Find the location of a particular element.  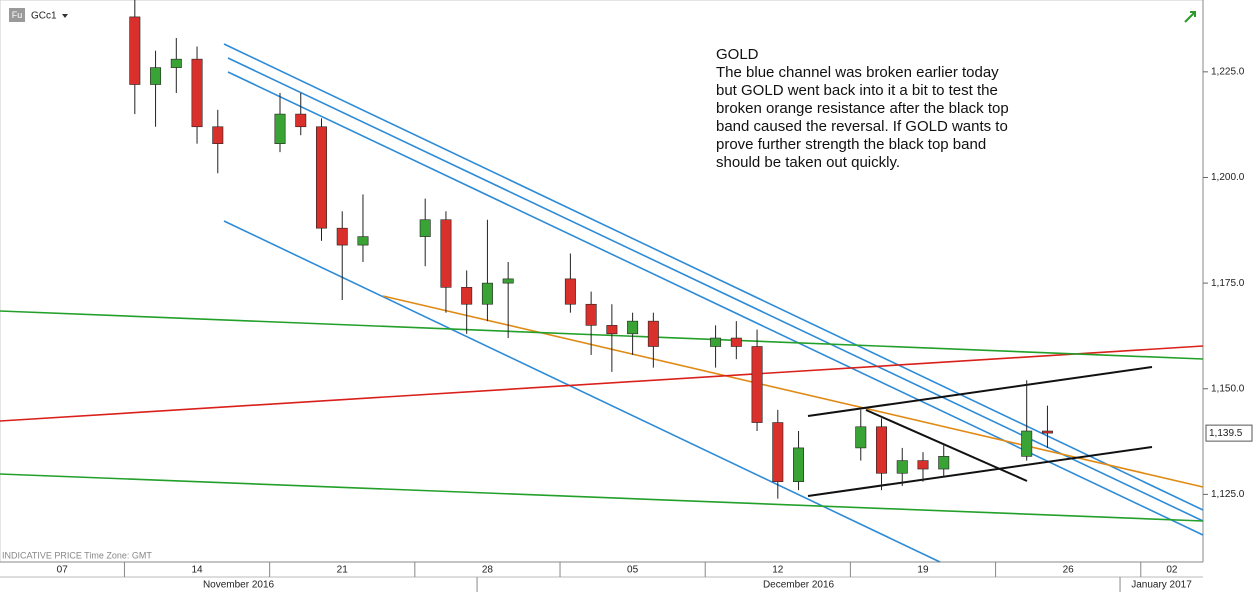

y-tick-label: 1,150.0 is located at coordinates (1228, 388).